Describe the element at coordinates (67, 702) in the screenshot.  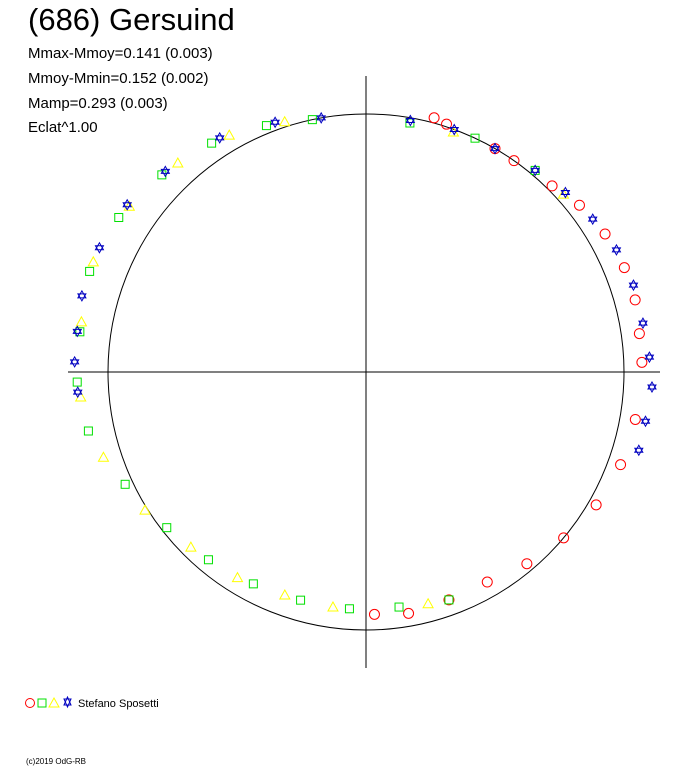
I see `legend-star-icon` at that location.